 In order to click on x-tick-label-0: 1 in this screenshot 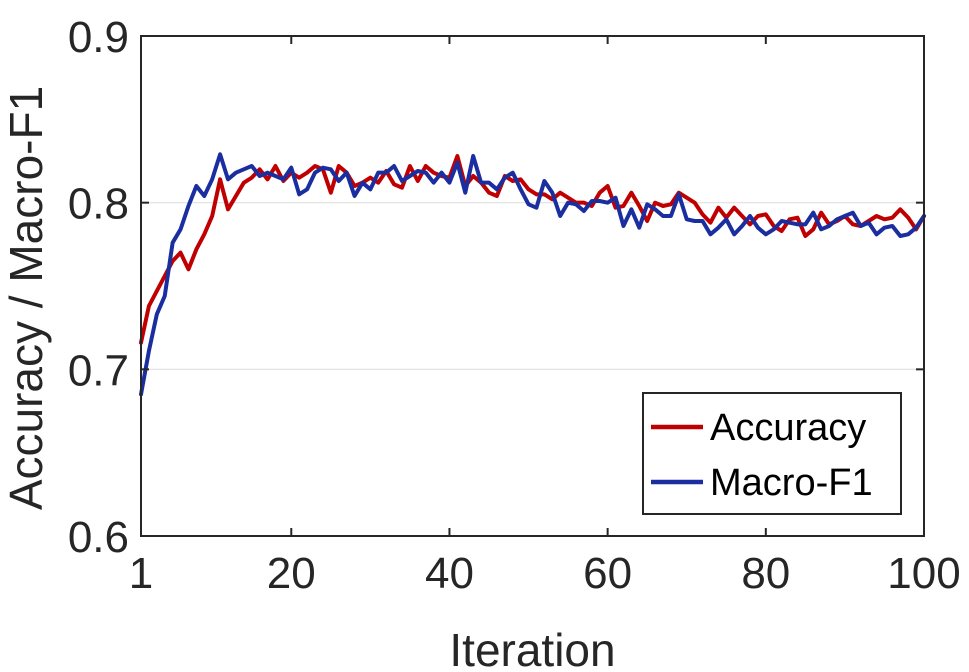, I will do `click(141, 573)`.